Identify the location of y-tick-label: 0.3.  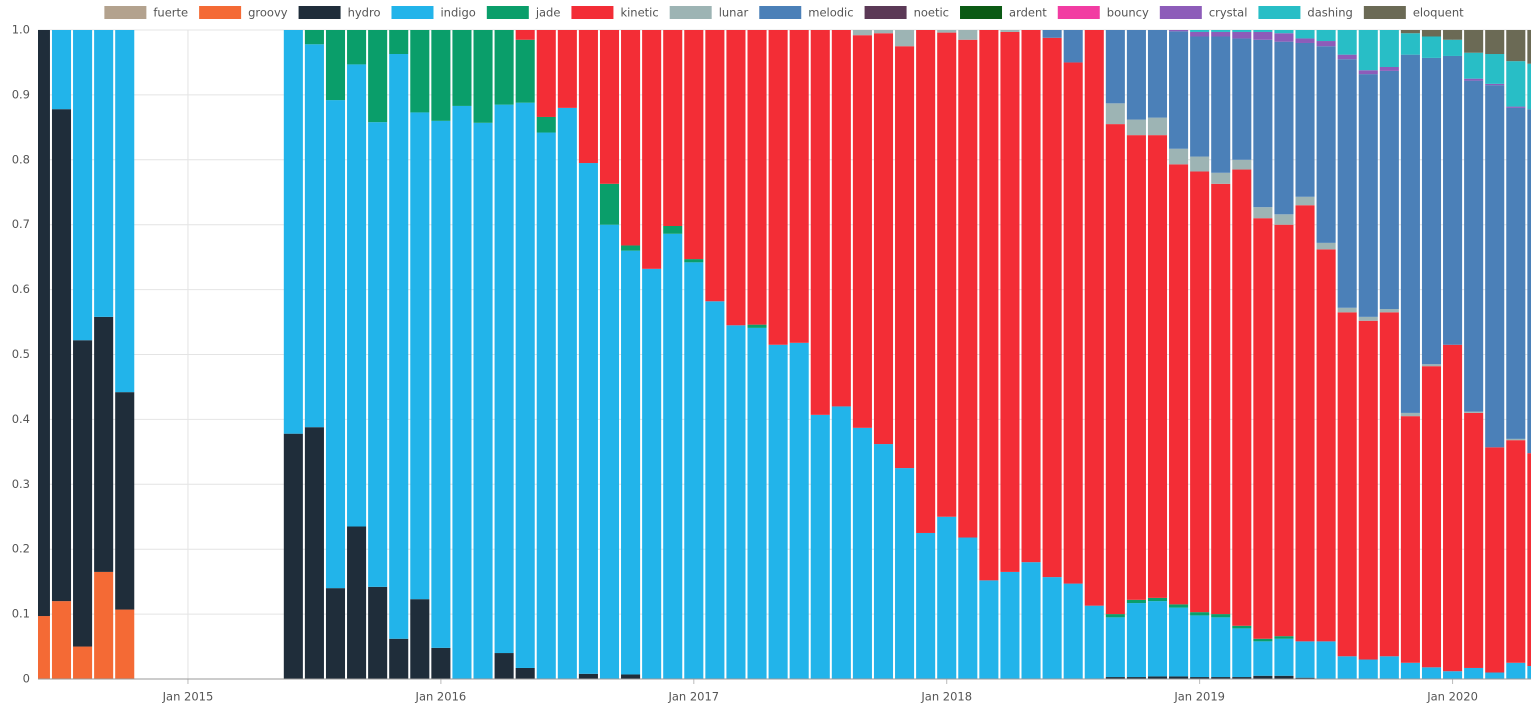
(21, 484).